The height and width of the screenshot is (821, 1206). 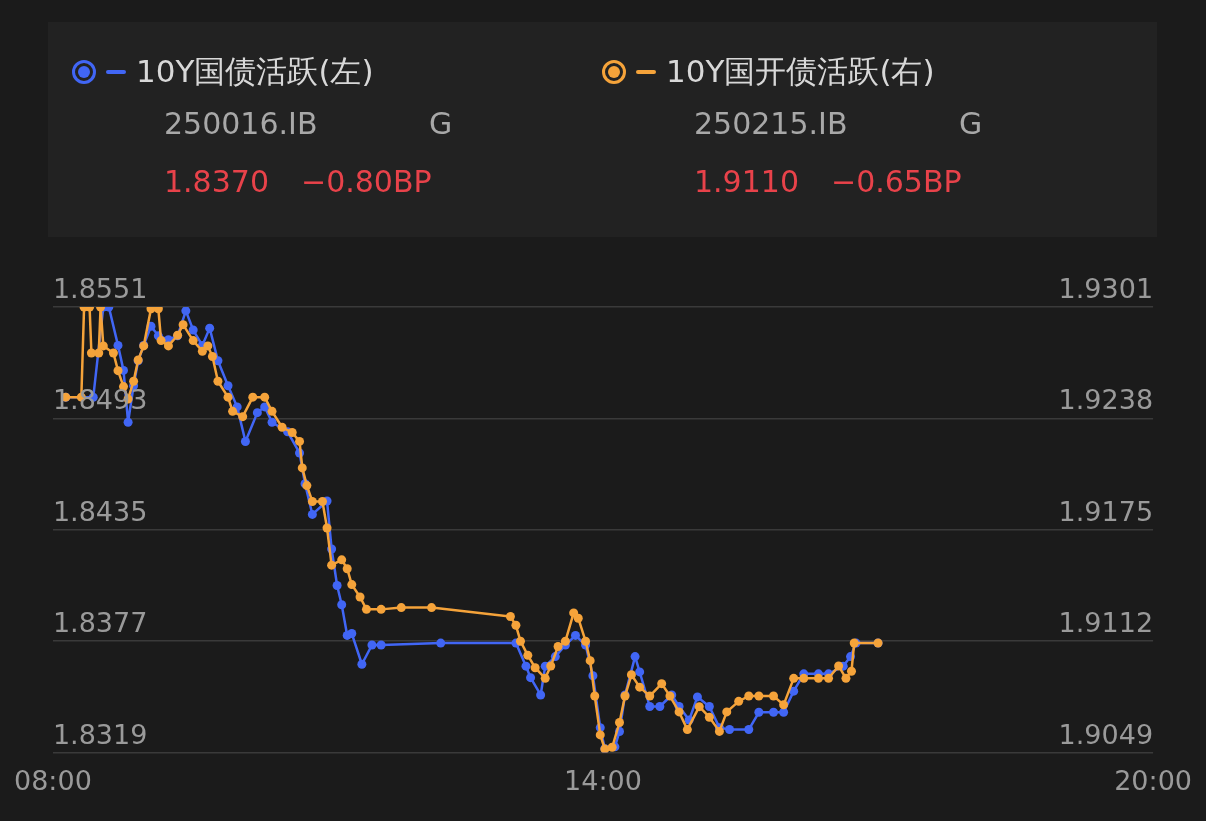 I want to click on legend-label: 10Y国开债活跃(右), so click(x=800, y=71).